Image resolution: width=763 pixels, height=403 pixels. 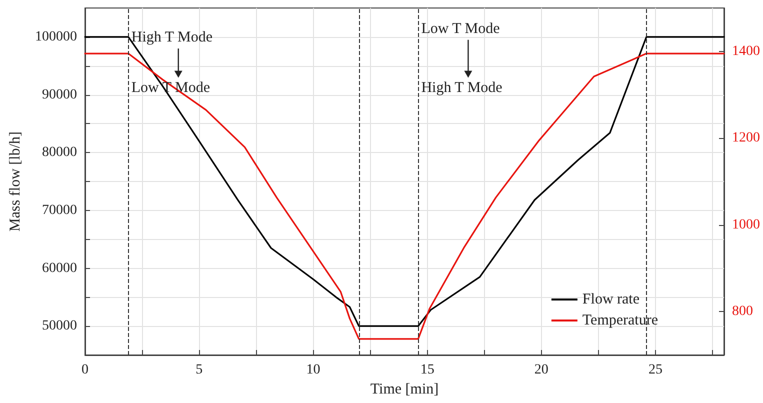 I want to click on y2-tick-label: 800, so click(x=742, y=312).